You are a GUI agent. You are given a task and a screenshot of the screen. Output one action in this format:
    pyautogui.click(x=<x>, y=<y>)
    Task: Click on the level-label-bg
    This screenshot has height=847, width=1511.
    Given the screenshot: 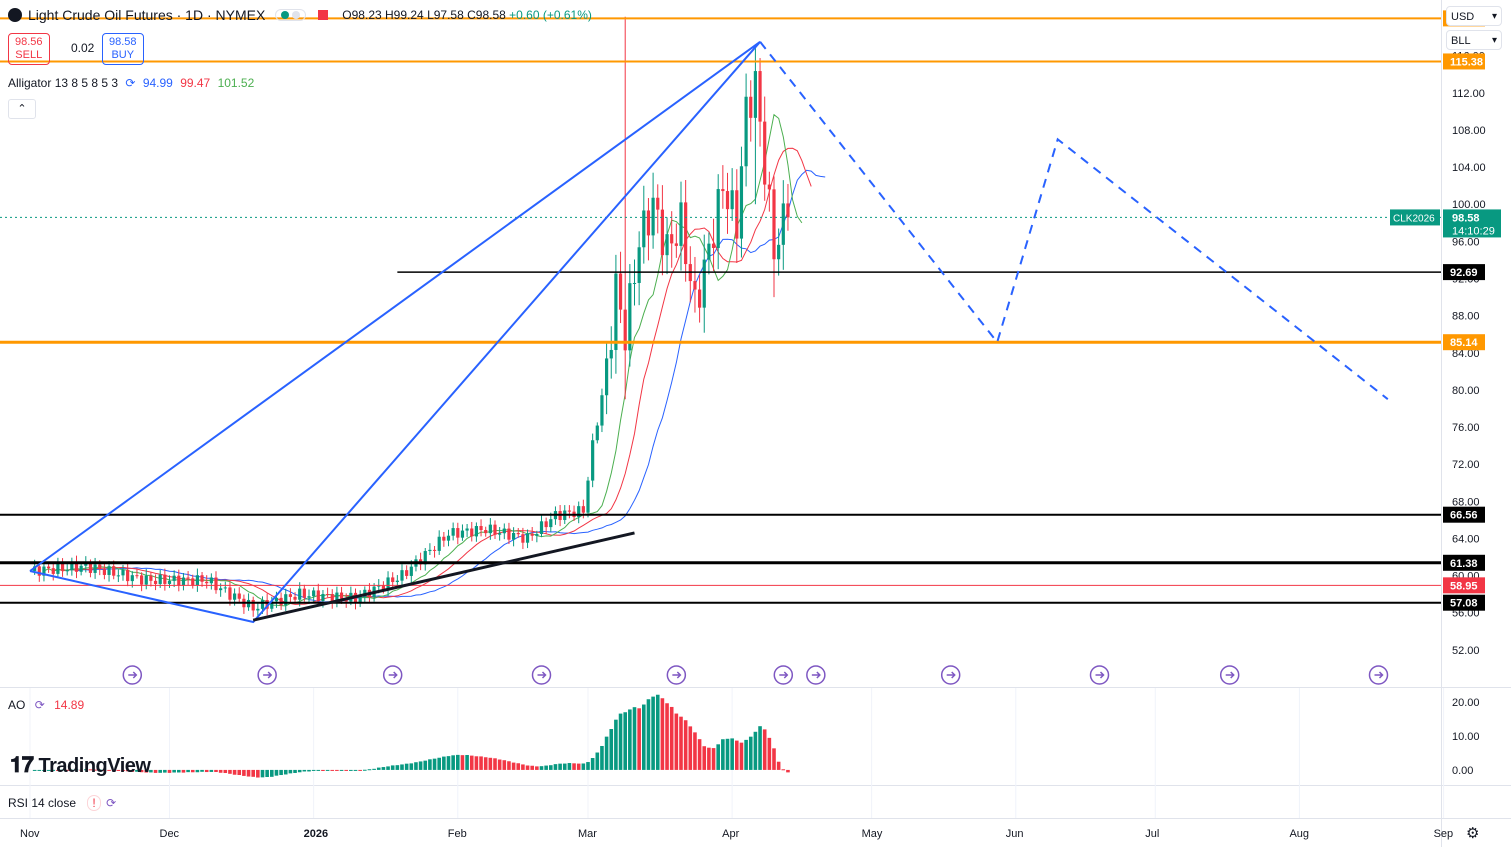 What is the action you would take?
    pyautogui.click(x=1464, y=342)
    